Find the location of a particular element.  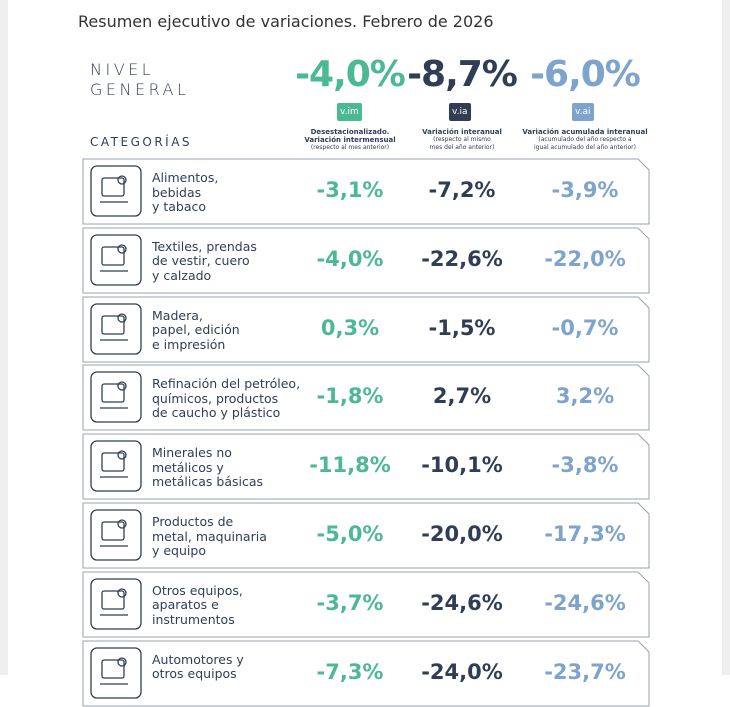

column-title: Desestacionalizado. is located at coordinates (350, 132).